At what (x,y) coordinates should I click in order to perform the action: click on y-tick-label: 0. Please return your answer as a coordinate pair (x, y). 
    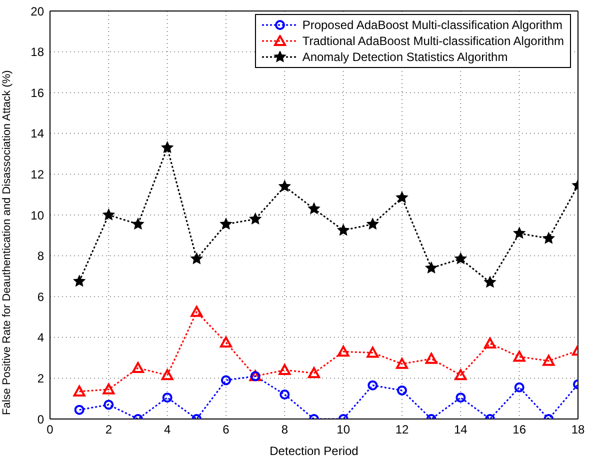
    Looking at the image, I should click on (40, 419).